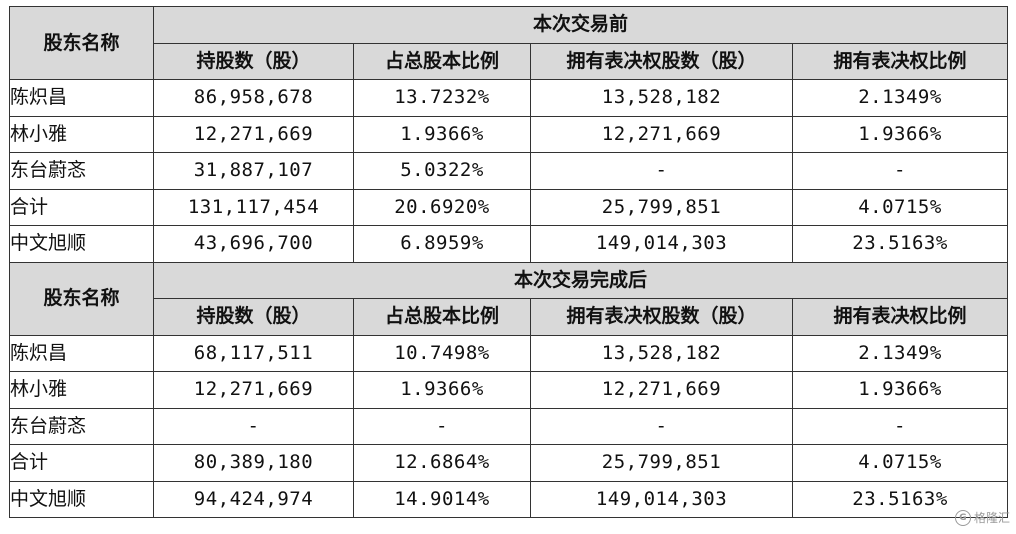 This screenshot has width=1016, height=534. I want to click on after-column-header-row: 持股数（股） 占总股本比例 拥有表决权股数（股） 拥有表决权比例, so click(509, 317).